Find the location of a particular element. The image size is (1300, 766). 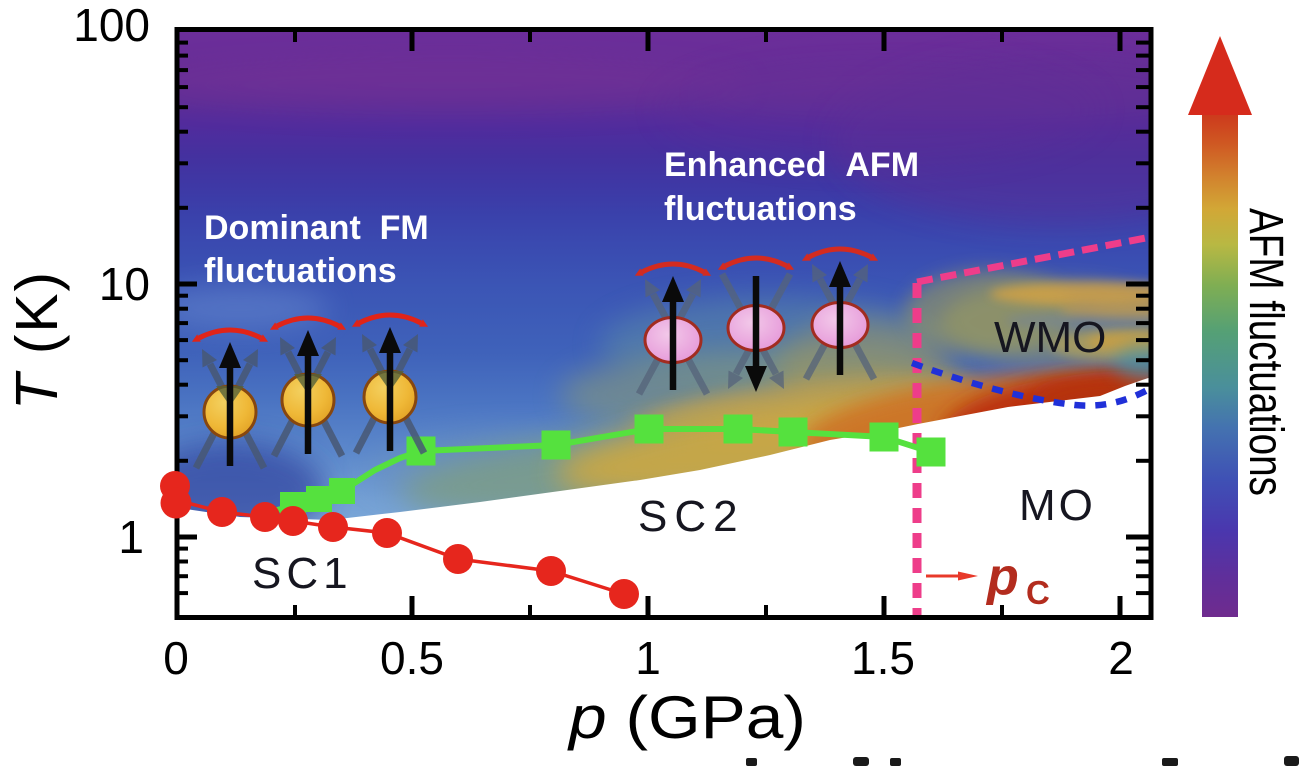

svg-text: AFM fluctuations is located at coordinates (1265, 352).